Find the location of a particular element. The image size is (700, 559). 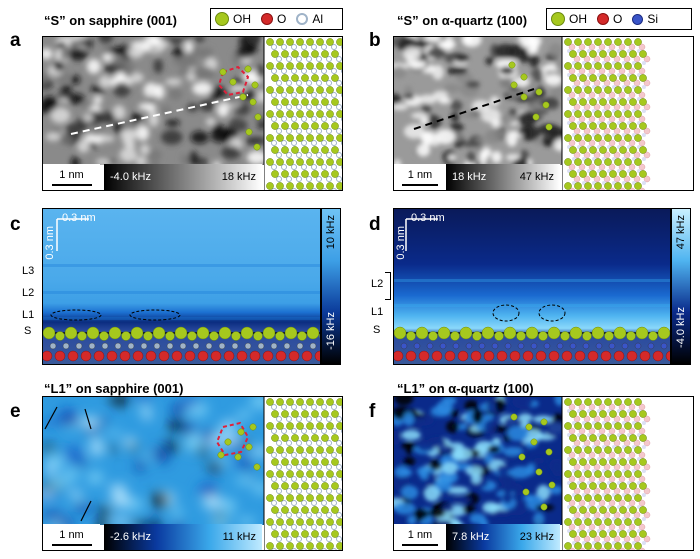

panel-f-colorbar: 7.8 kHz 23 kHz is located at coordinates (503, 537).